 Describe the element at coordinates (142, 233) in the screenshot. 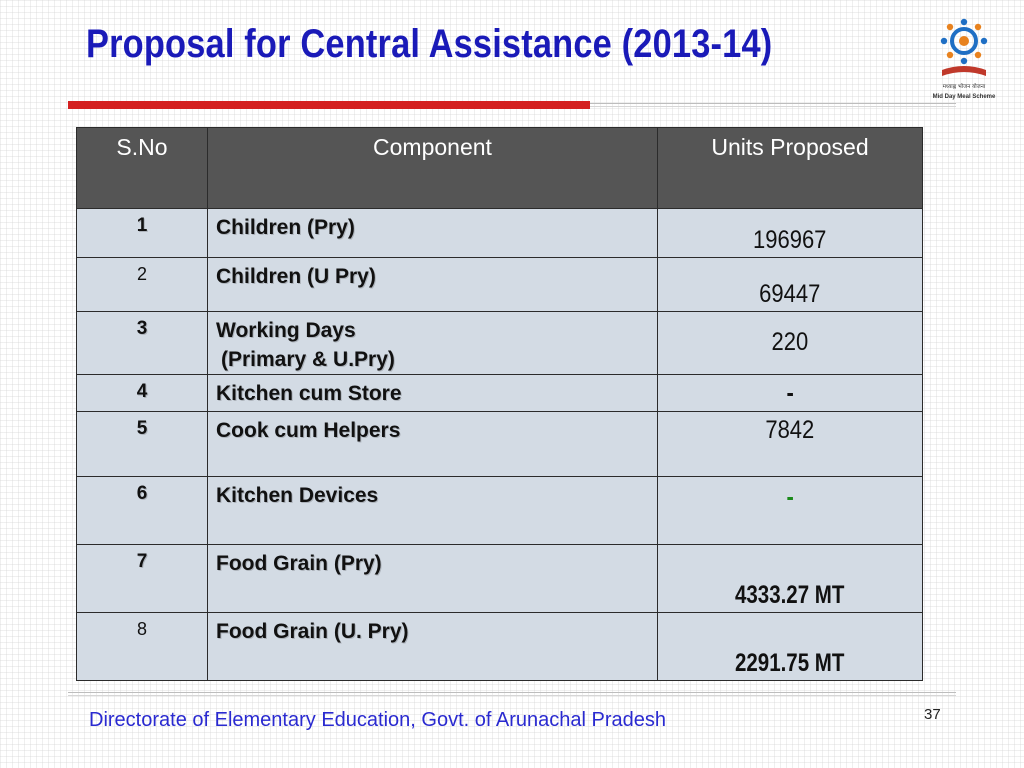

I see `row-sno: 1` at that location.